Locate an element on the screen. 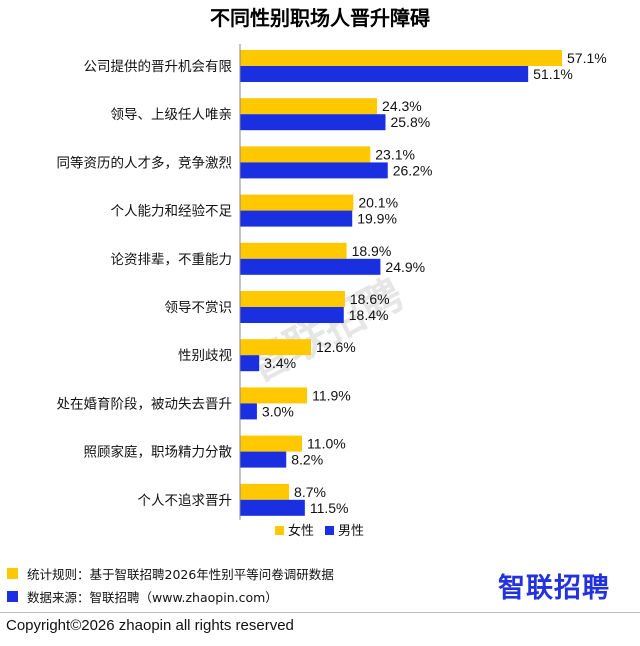 The width and height of the screenshot is (640, 646). note-source-text: 数据来源：智联招聘（www.zhaopin.com） is located at coordinates (152, 597).